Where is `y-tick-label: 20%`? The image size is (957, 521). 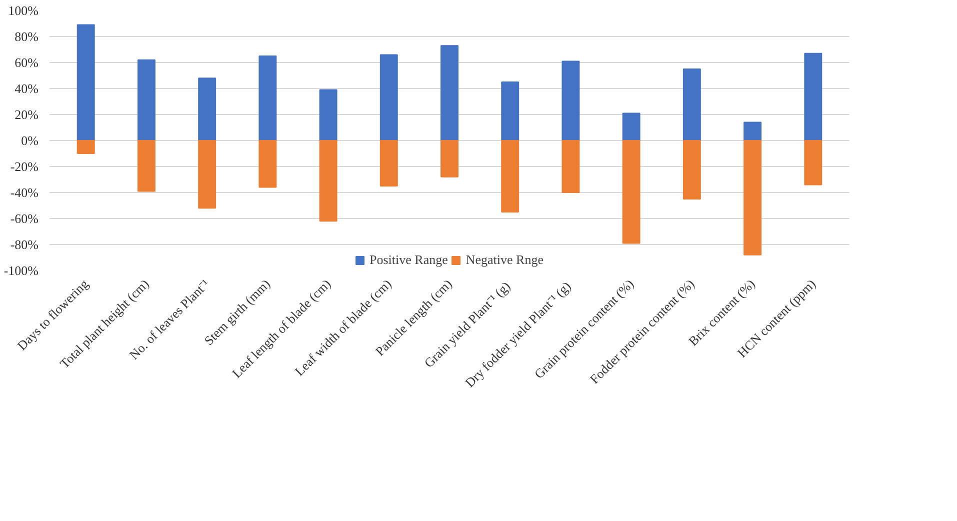
y-tick-label: 20% is located at coordinates (26, 114).